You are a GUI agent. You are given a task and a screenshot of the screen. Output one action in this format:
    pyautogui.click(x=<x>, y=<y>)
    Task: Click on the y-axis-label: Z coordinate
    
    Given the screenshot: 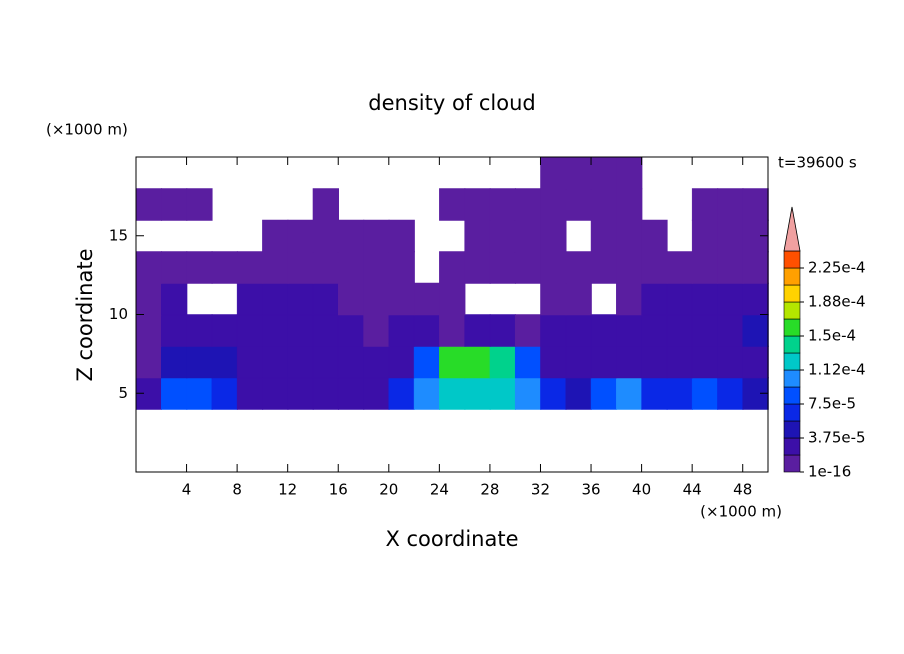 What is the action you would take?
    pyautogui.click(x=85, y=314)
    